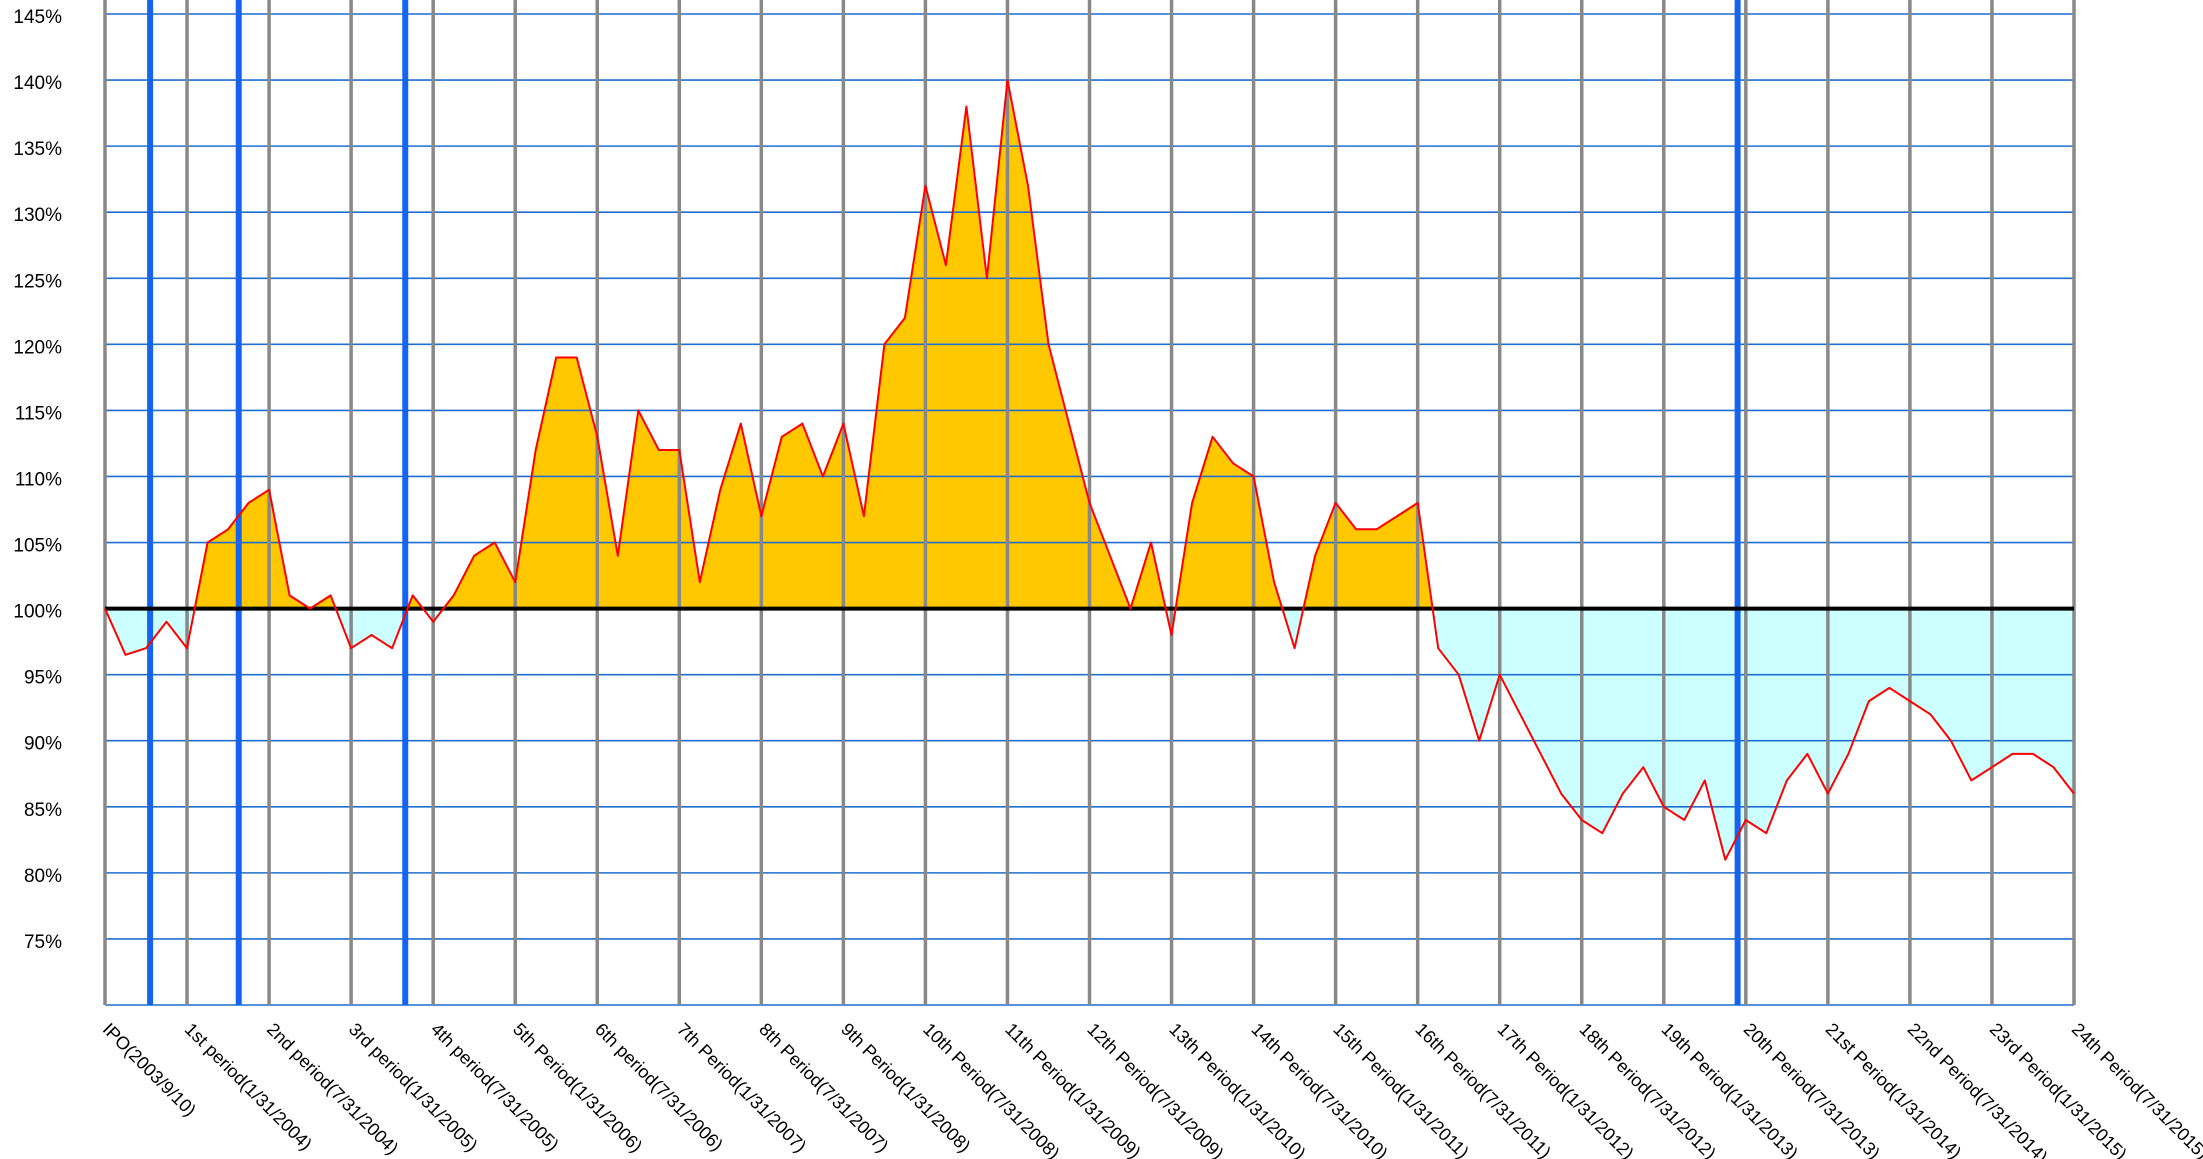  I want to click on x-tick-label: 12th Period(7/31/2009), so click(1155, 1089).